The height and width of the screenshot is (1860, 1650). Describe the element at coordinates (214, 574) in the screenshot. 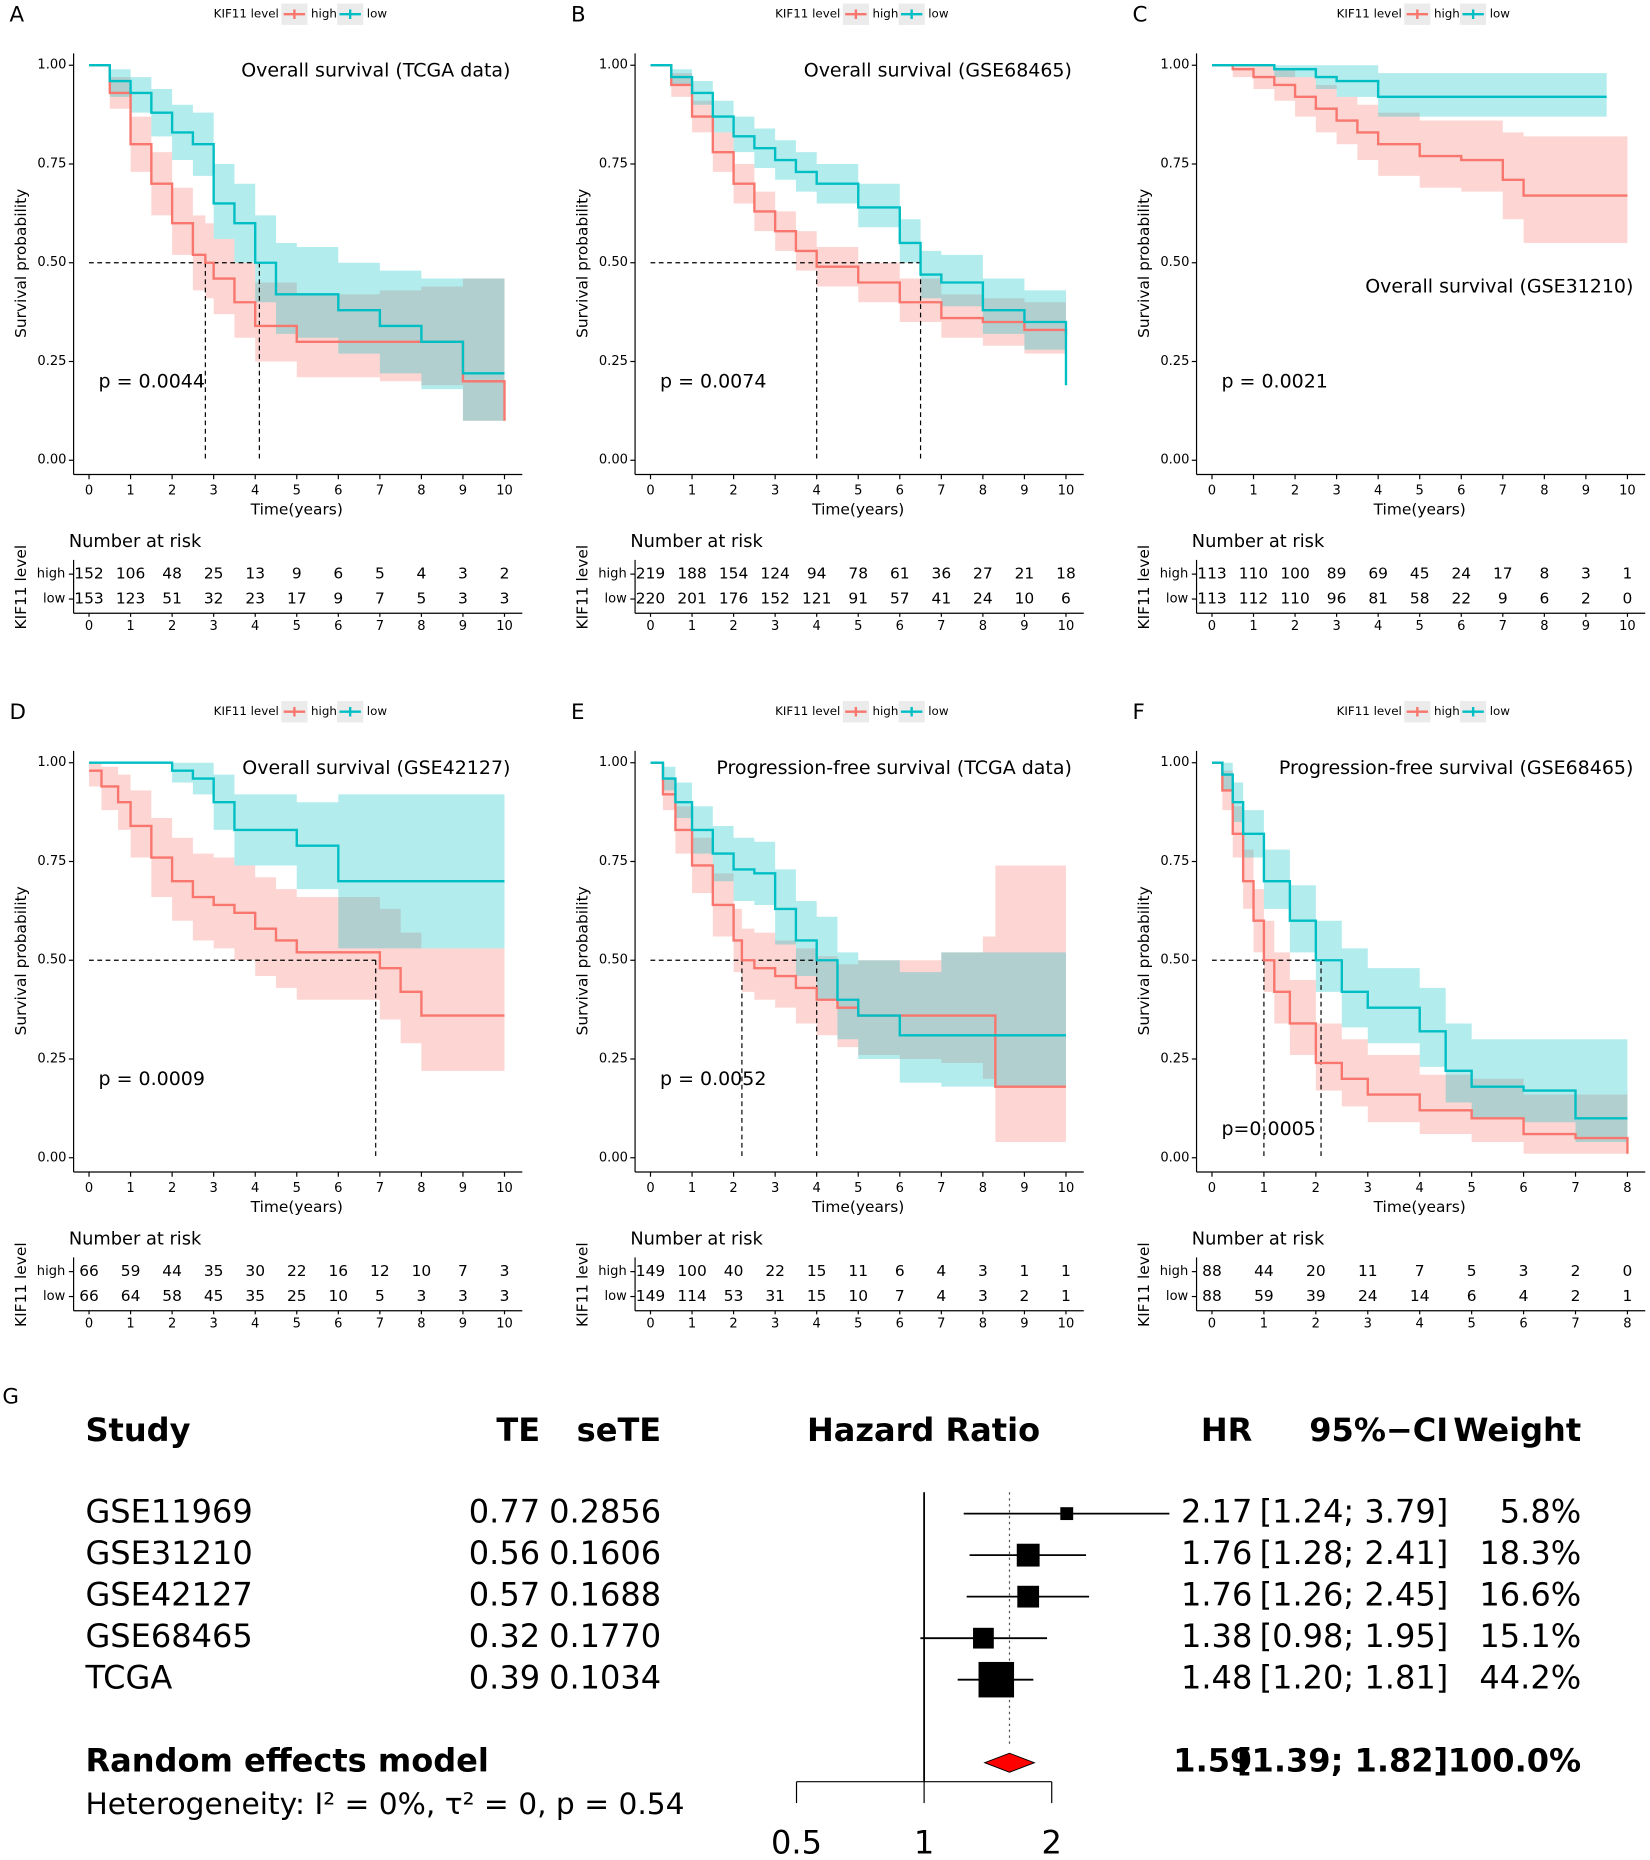

I see `risk-count: 25` at that location.